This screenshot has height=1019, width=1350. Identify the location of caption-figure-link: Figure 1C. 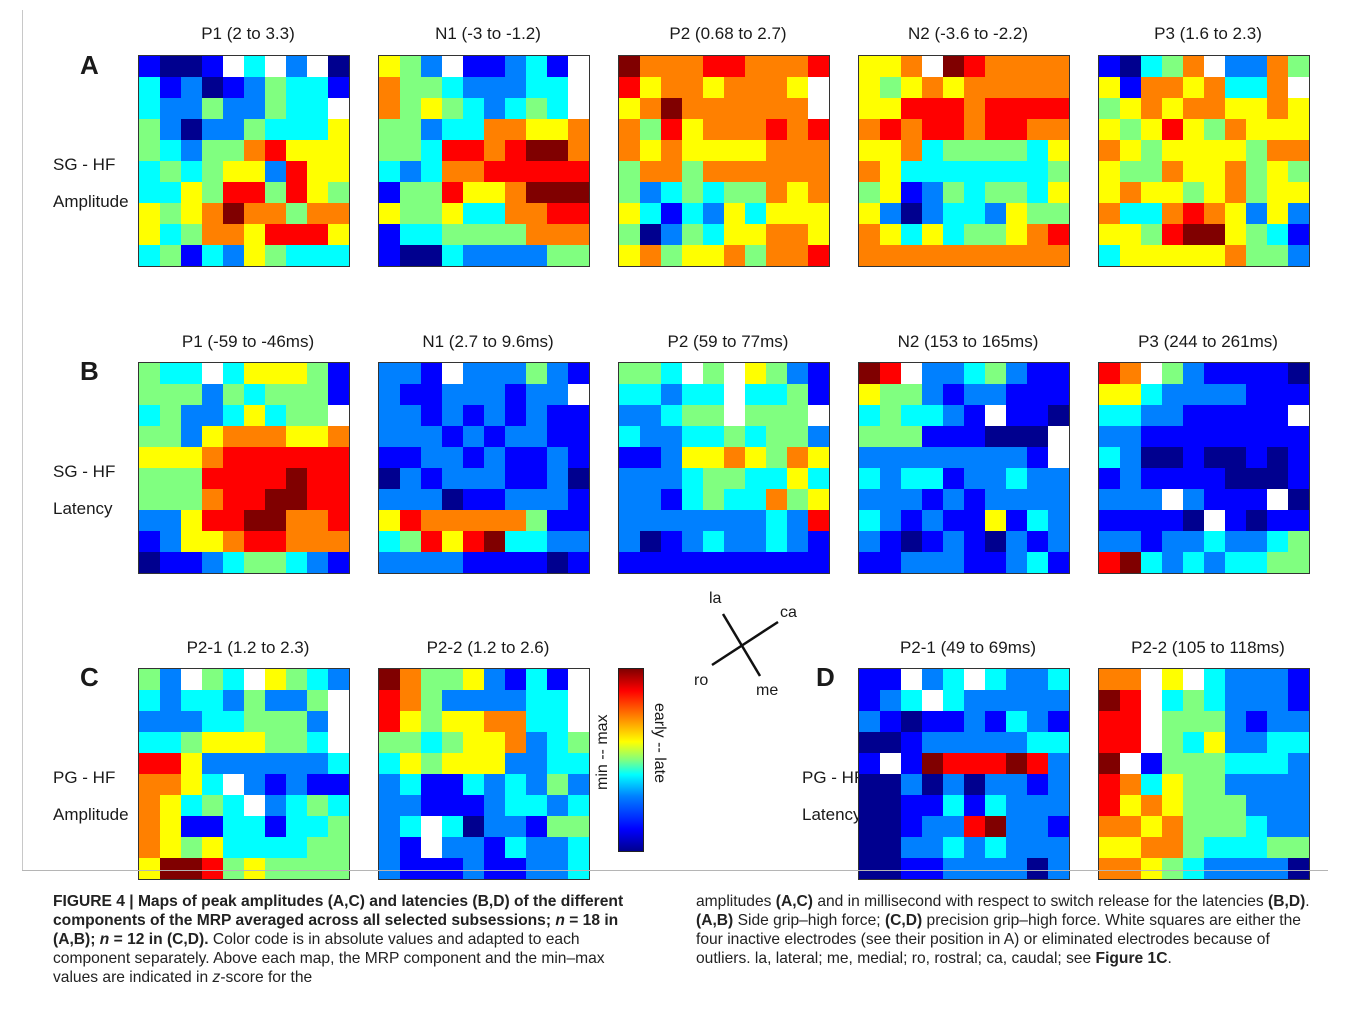
(1131, 958).